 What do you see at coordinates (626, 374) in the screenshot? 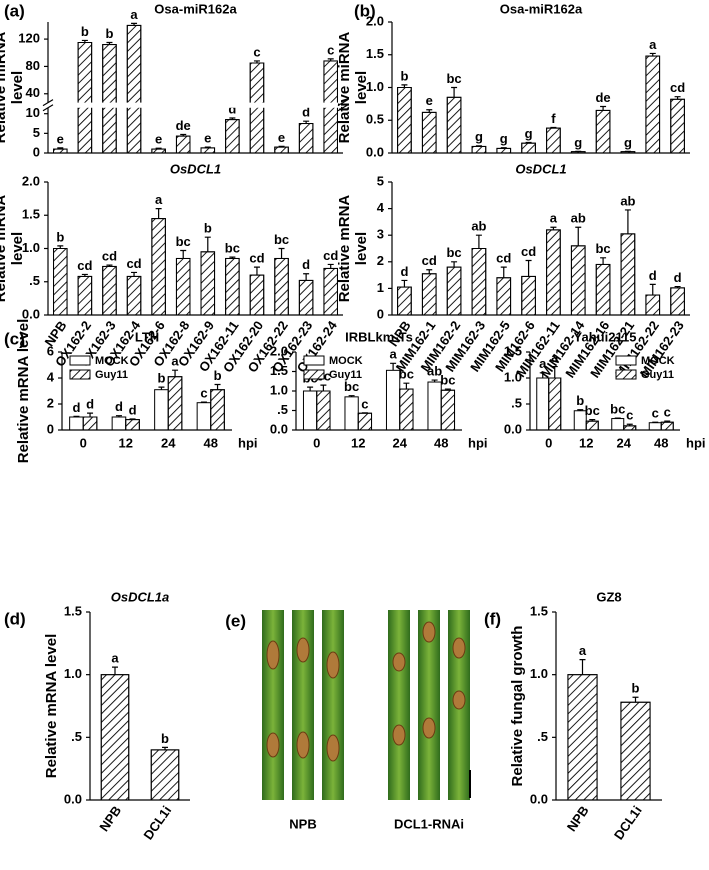
I see `legend-swatch-hatch` at bounding box center [626, 374].